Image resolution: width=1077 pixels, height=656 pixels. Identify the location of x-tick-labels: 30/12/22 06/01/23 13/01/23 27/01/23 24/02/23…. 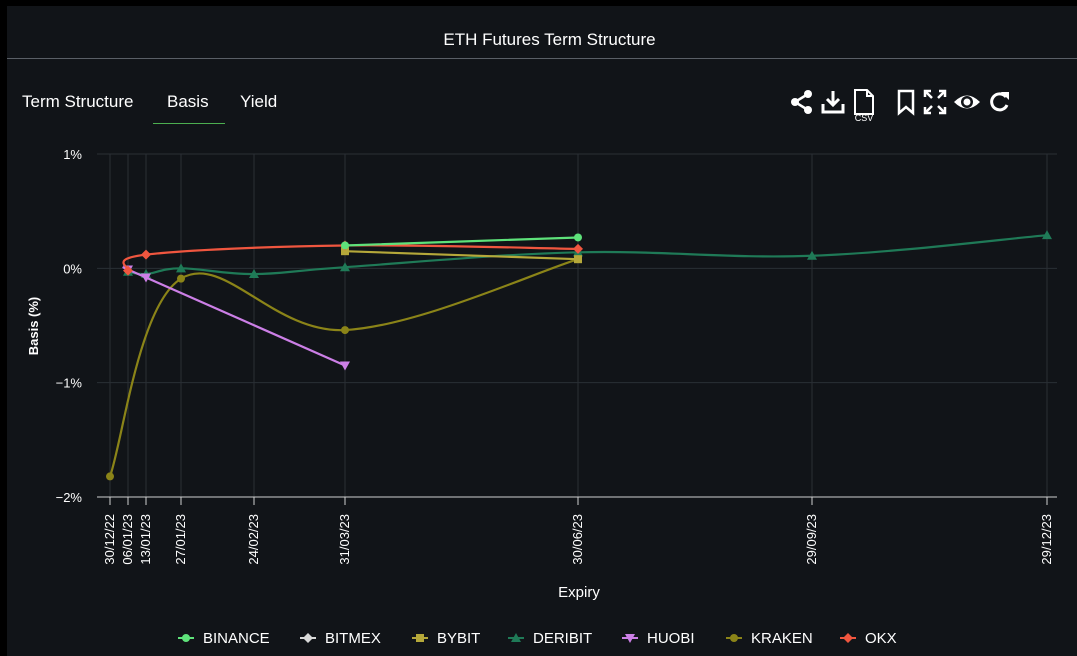
(578, 539).